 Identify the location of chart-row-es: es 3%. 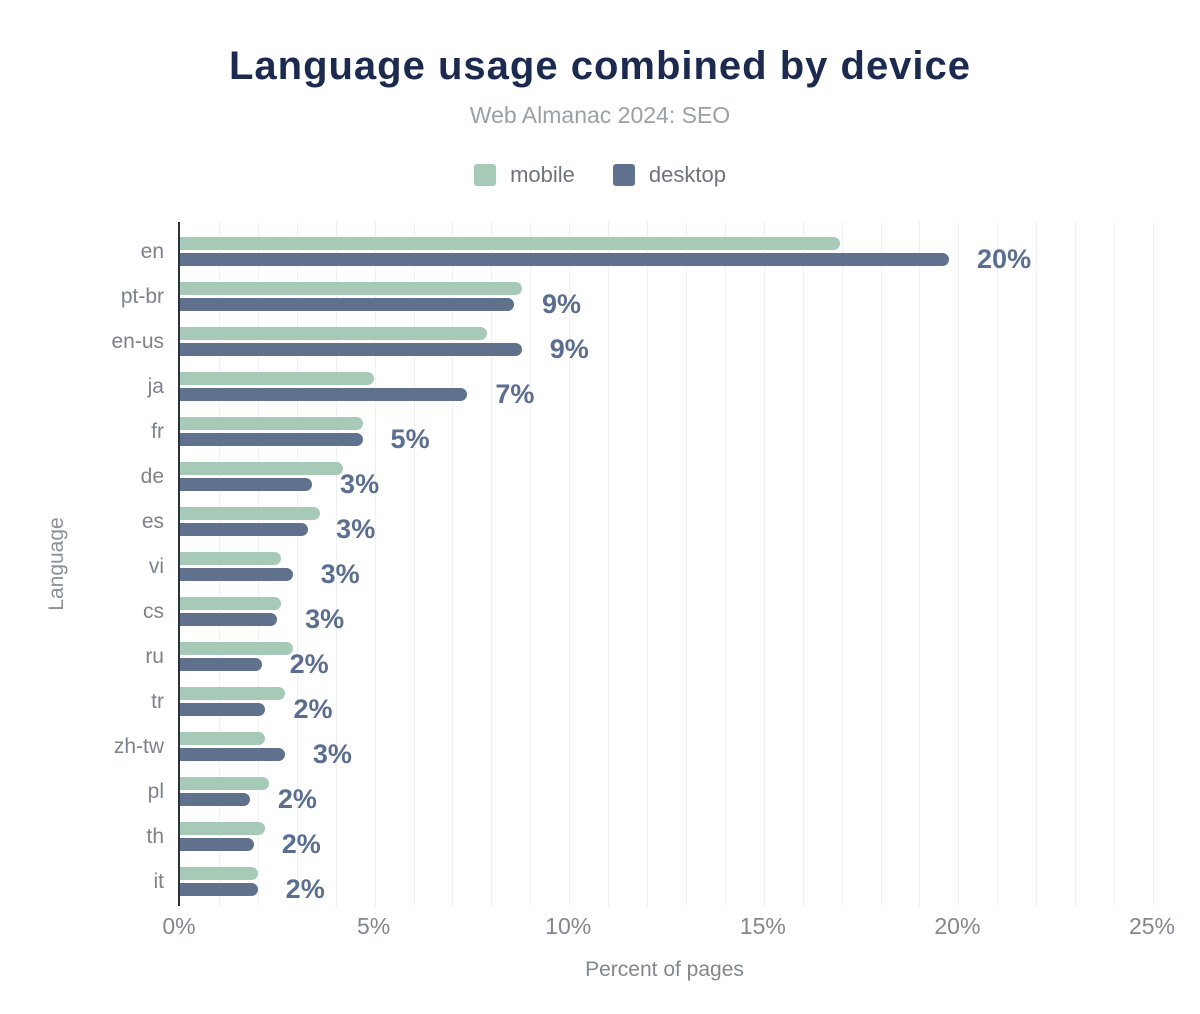
(646, 521).